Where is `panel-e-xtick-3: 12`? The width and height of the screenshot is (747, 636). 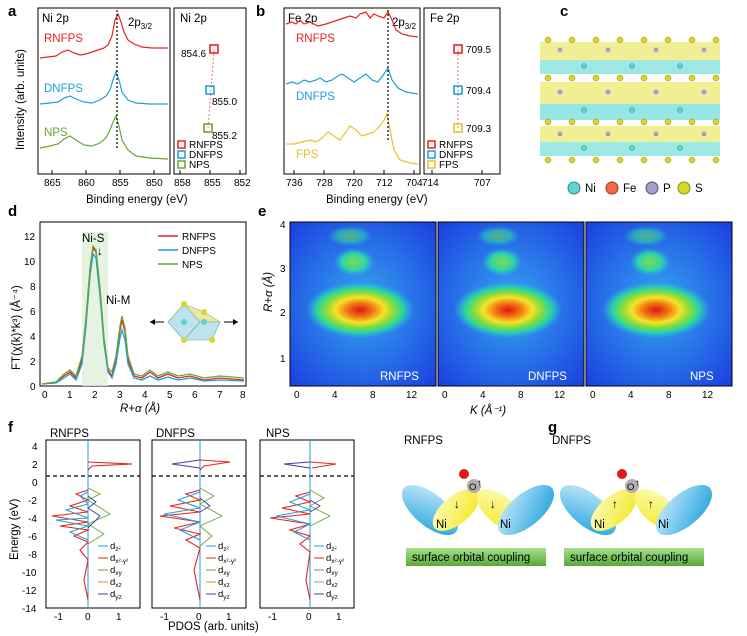 panel-e-xtick-3: 12 is located at coordinates (412, 395).